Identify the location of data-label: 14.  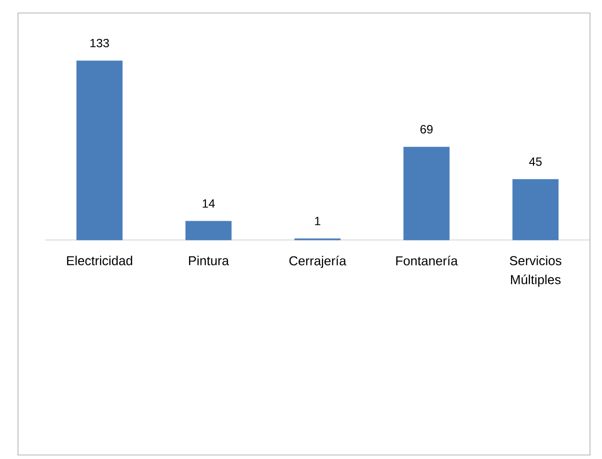
(208, 203).